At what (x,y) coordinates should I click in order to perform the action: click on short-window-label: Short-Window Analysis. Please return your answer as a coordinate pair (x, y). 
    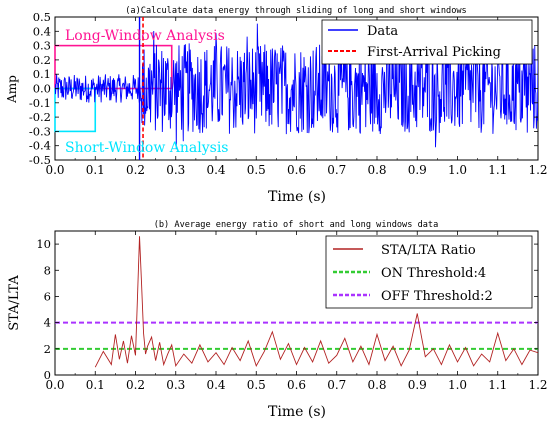
    Looking at the image, I should click on (147, 148).